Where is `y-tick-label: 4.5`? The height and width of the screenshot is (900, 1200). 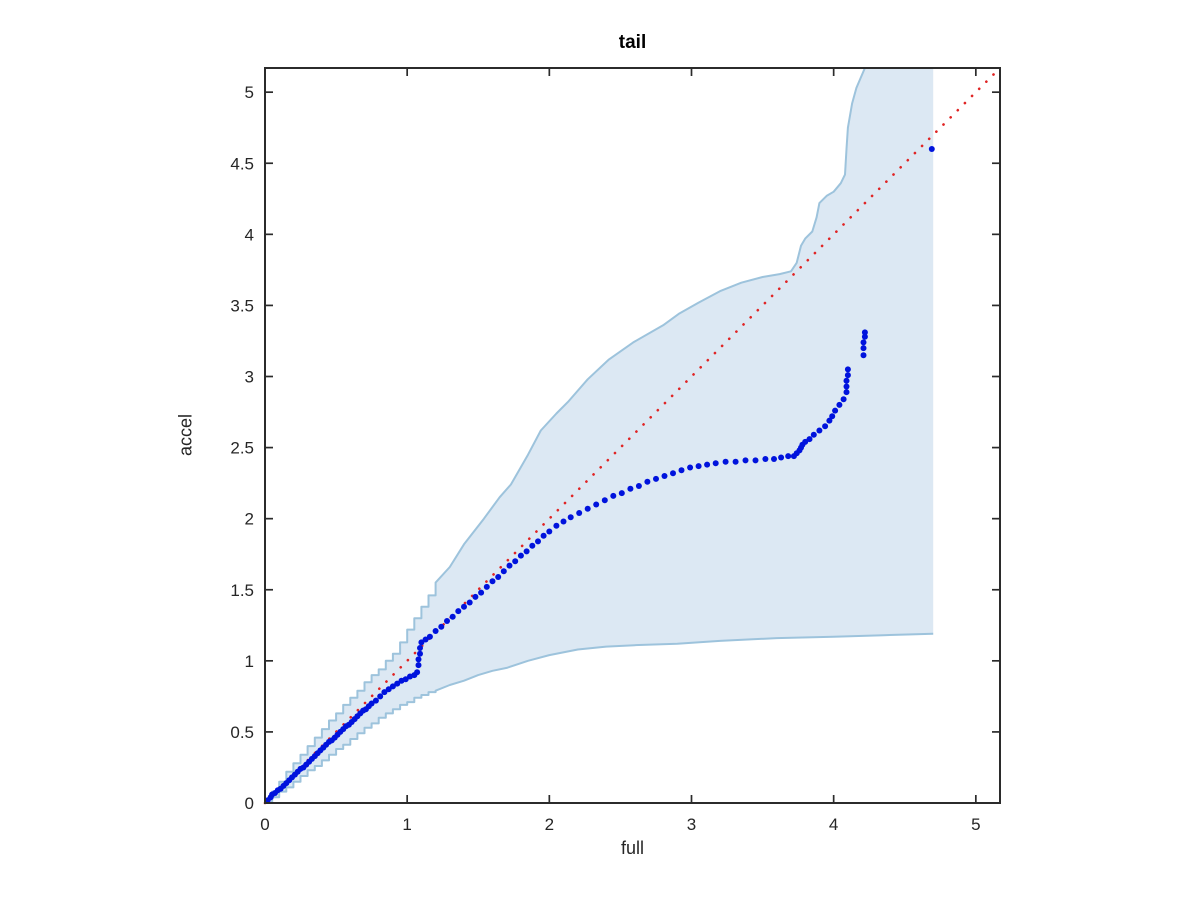
y-tick-label: 4.5 is located at coordinates (242, 163).